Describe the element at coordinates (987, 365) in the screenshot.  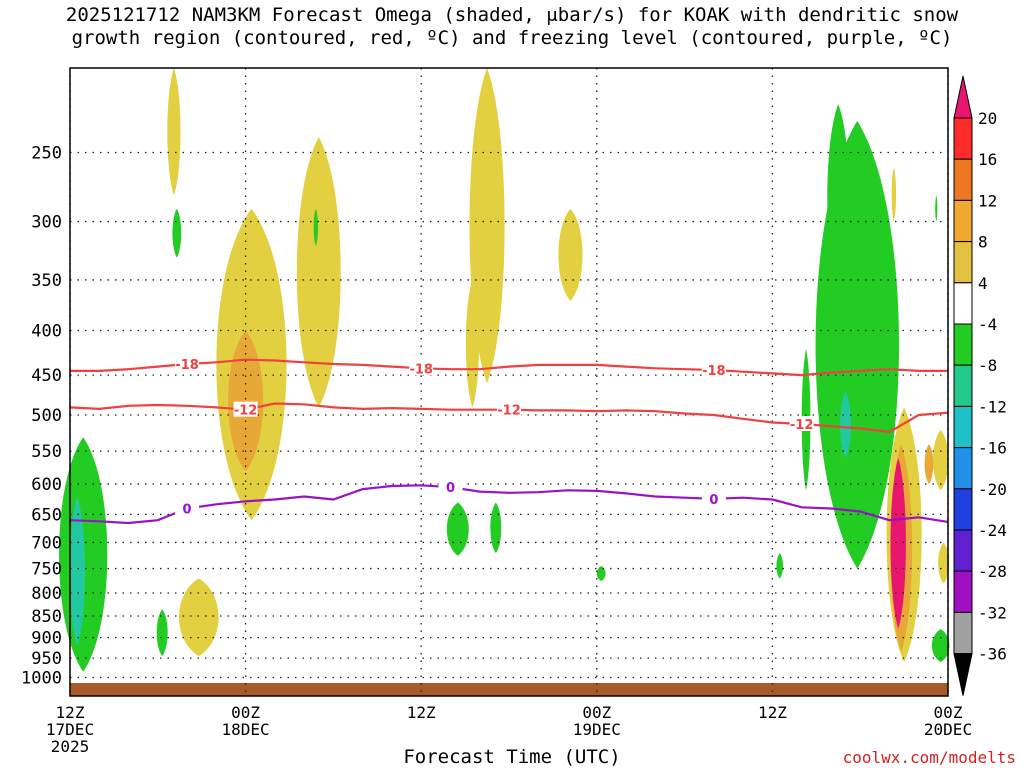
I see `colorbar-label: -8` at that location.